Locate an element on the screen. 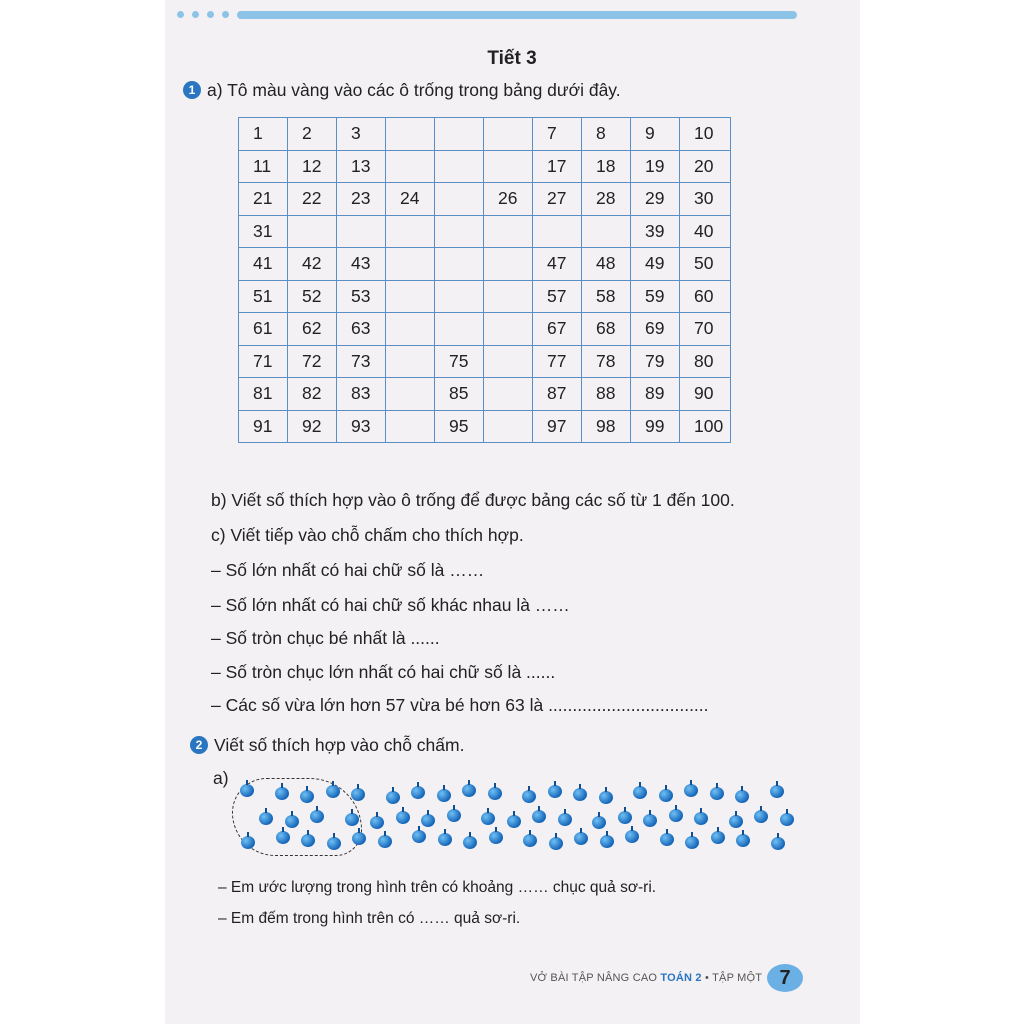 This screenshot has height=1024, width=1024. grid-cell: 57 is located at coordinates (557, 296).